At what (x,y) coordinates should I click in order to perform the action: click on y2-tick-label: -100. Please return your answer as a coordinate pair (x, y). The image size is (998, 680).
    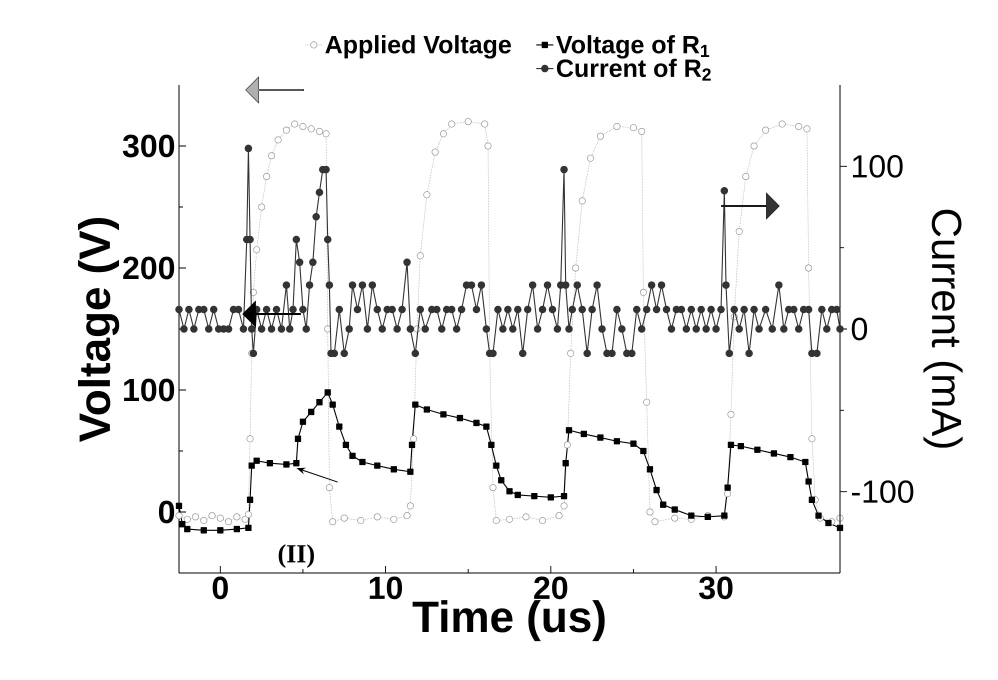
    Looking at the image, I should click on (883, 491).